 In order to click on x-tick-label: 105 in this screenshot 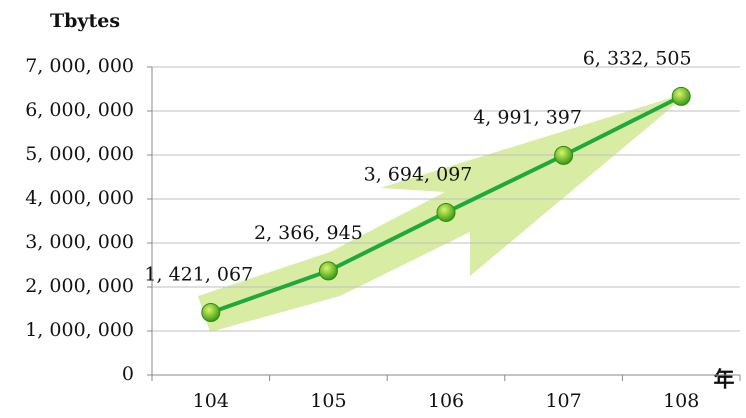, I will do `click(328, 401)`.